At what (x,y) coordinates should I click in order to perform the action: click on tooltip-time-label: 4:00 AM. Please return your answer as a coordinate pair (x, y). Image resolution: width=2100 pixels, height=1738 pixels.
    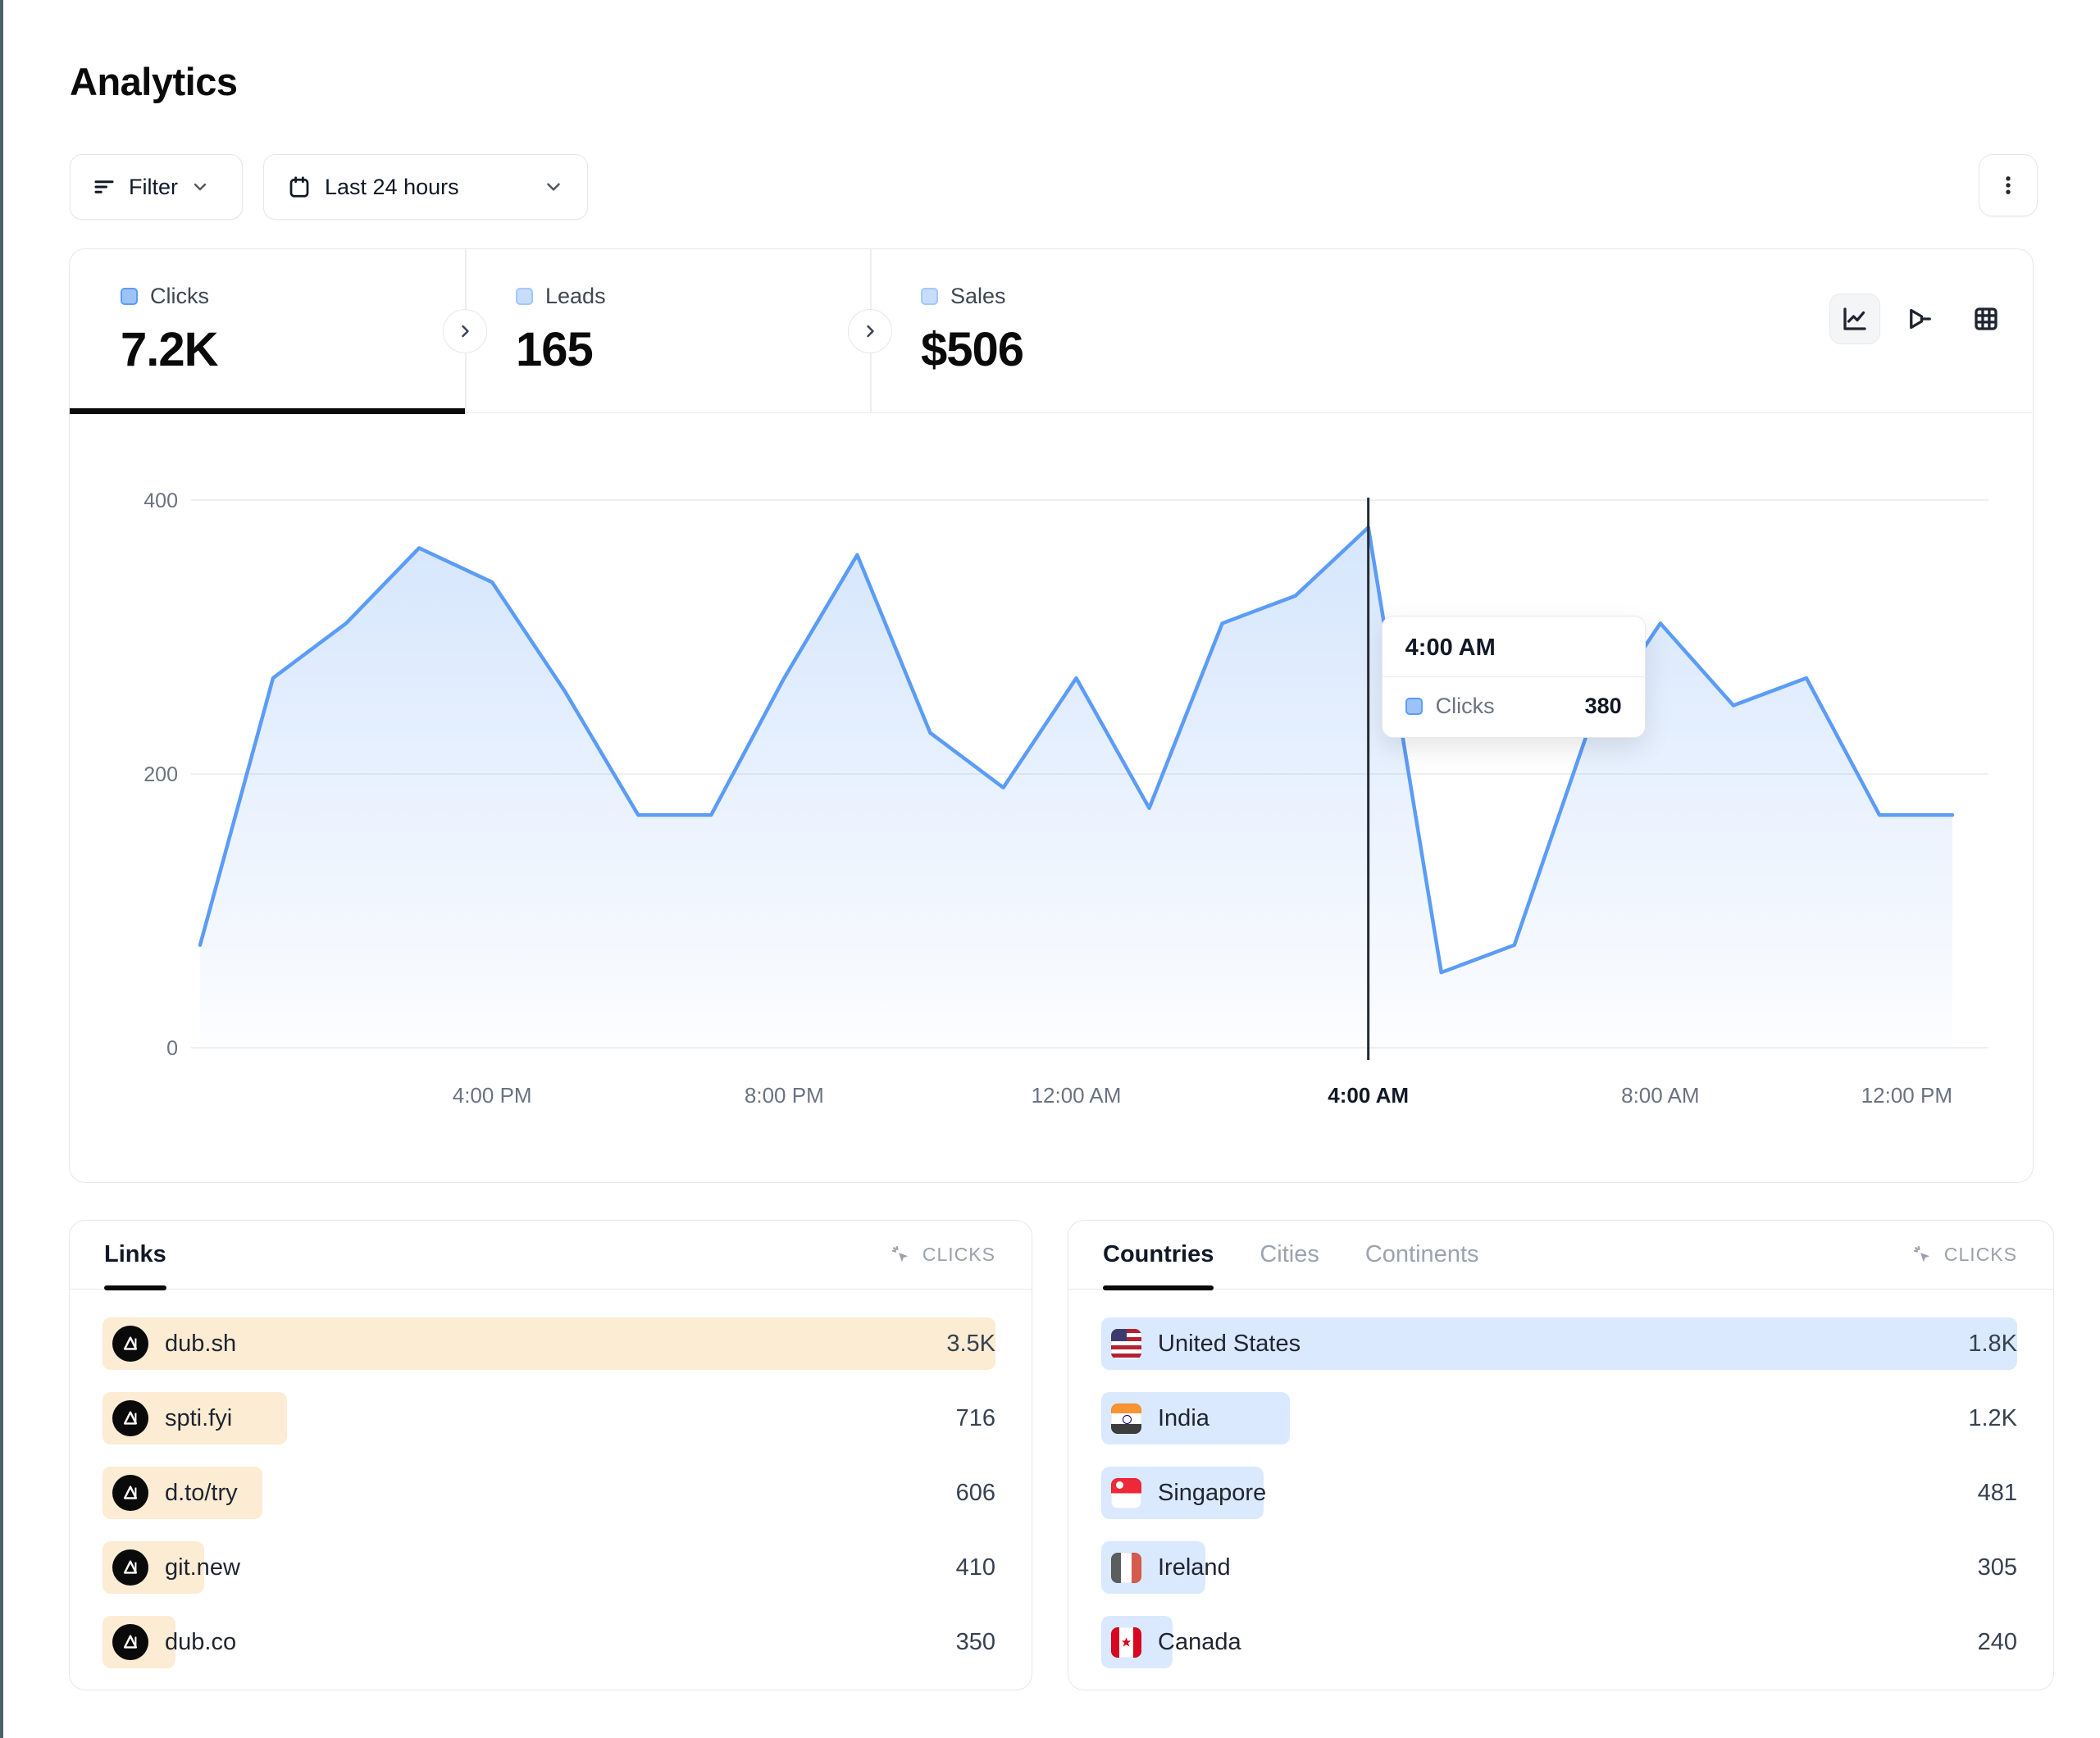
    Looking at the image, I should click on (1513, 646).